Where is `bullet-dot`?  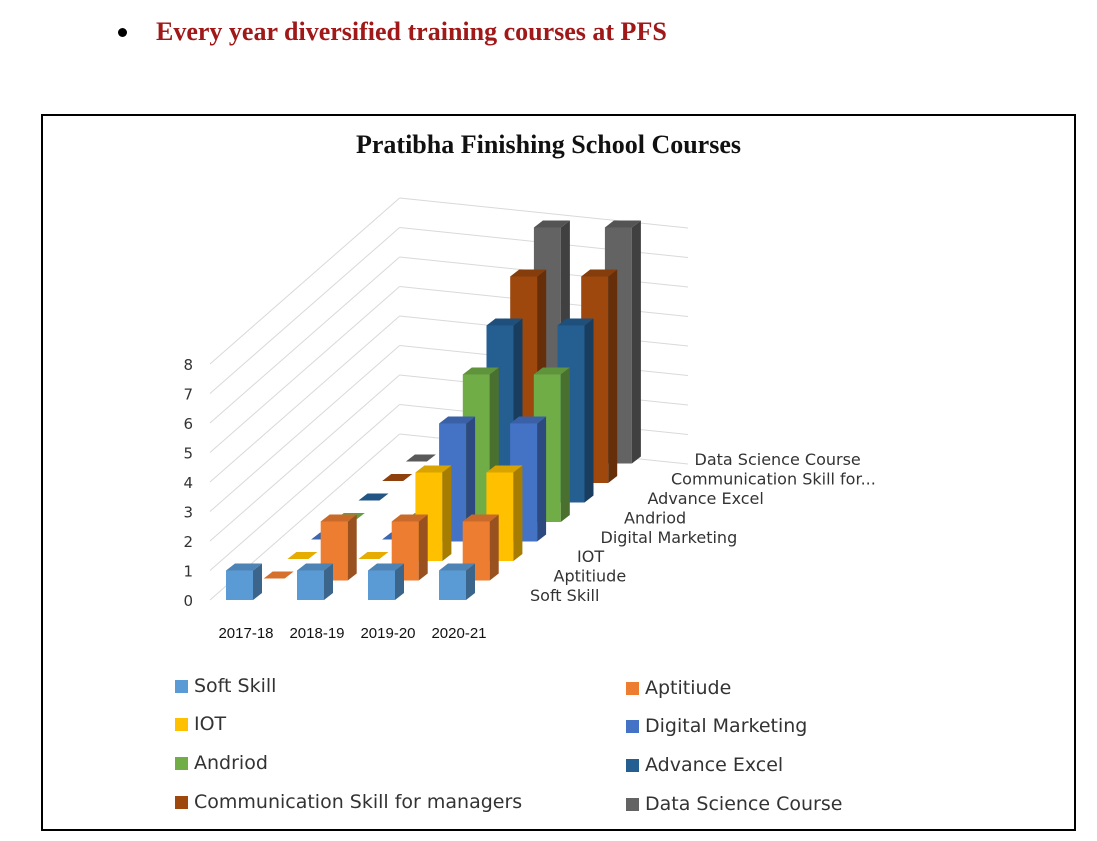 bullet-dot is located at coordinates (122, 32).